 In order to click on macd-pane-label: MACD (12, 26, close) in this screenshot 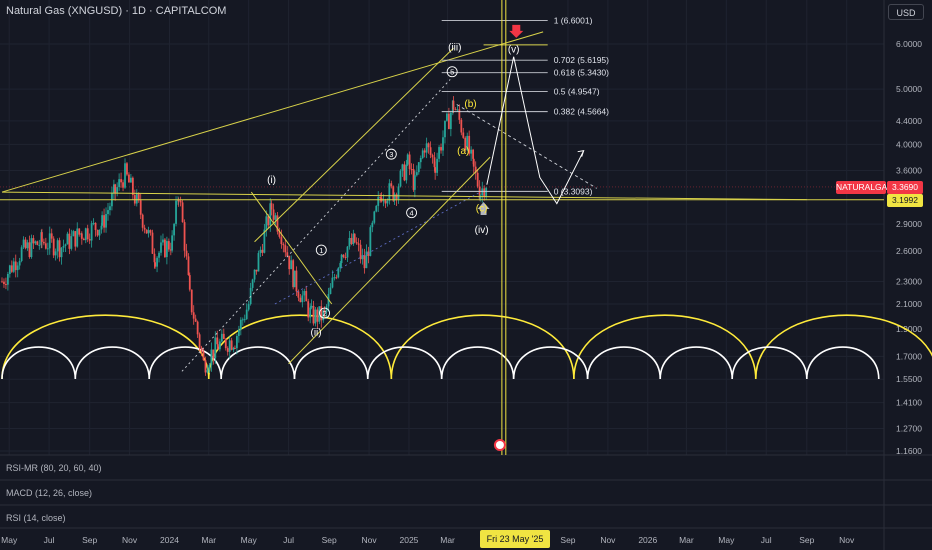, I will do `click(49, 493)`.